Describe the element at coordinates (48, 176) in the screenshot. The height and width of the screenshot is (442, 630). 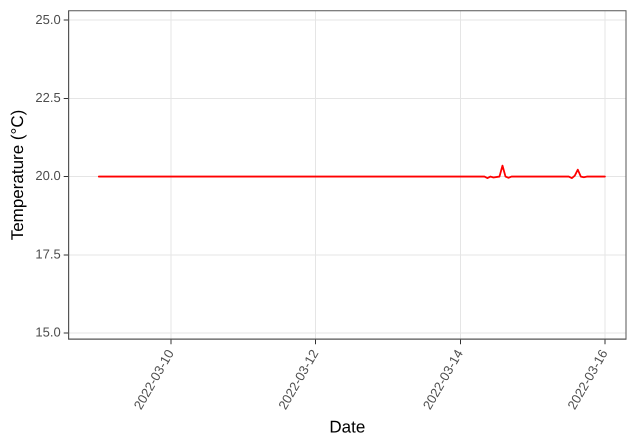
I see `y-tick-label: 20.0` at that location.